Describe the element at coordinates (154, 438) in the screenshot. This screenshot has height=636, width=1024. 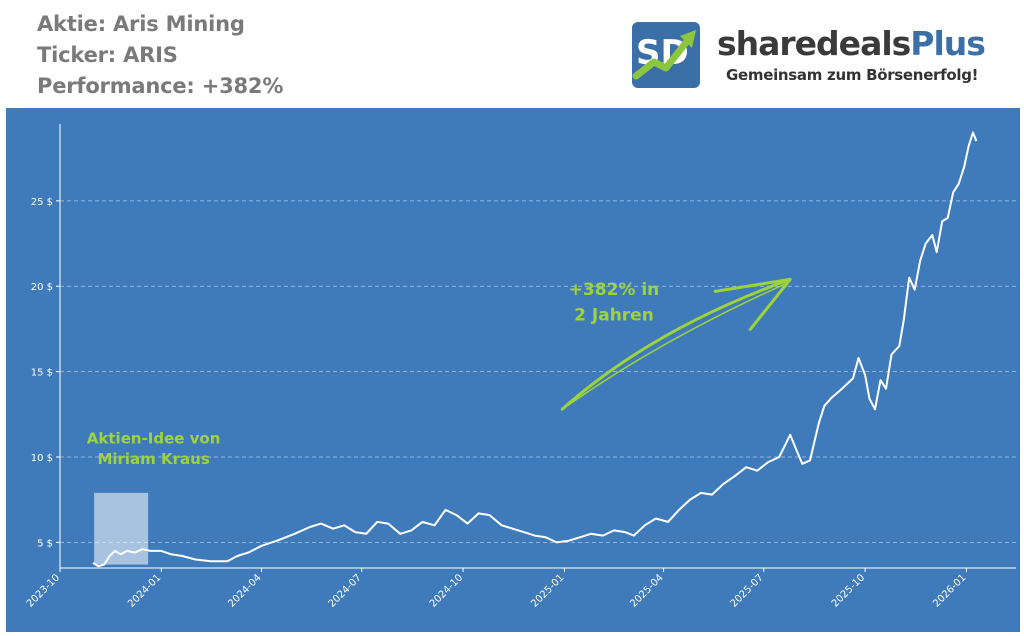
I see `annotation-idea-line1: Aktien-Idee von` at that location.